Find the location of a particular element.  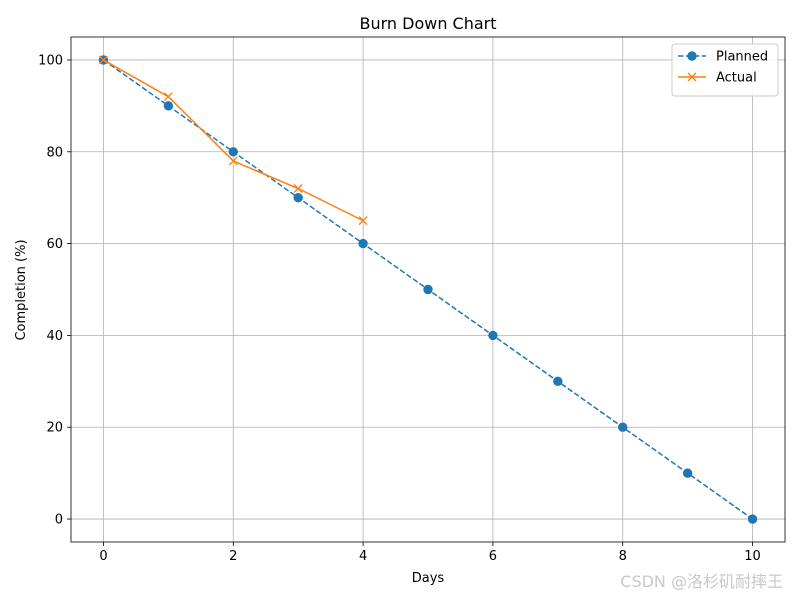

y-tick-label: 80 is located at coordinates (54, 152).